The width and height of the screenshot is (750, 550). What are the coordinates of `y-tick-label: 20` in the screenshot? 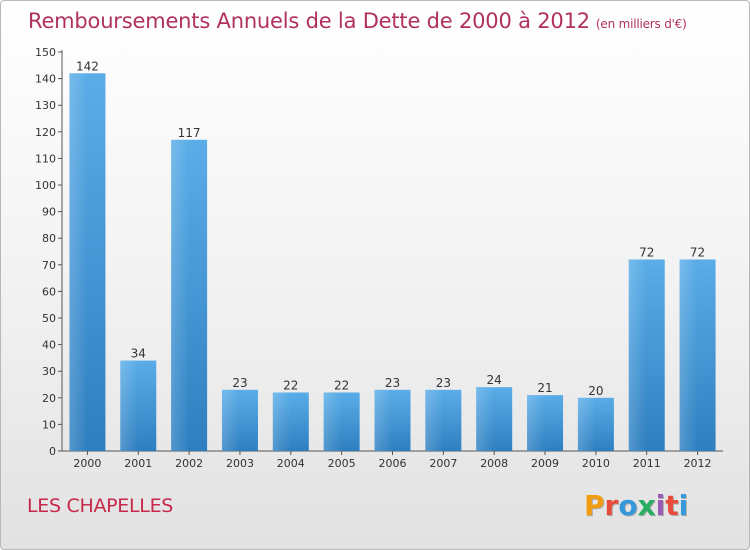 It's located at (49, 398).